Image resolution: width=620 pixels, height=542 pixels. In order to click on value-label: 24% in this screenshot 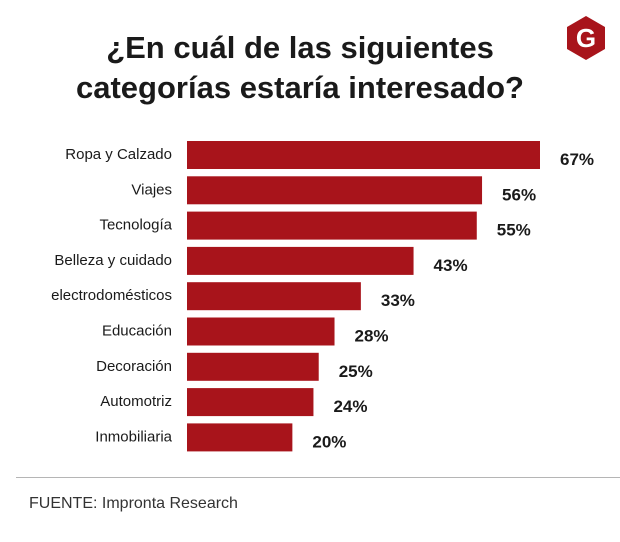, I will do `click(350, 406)`.